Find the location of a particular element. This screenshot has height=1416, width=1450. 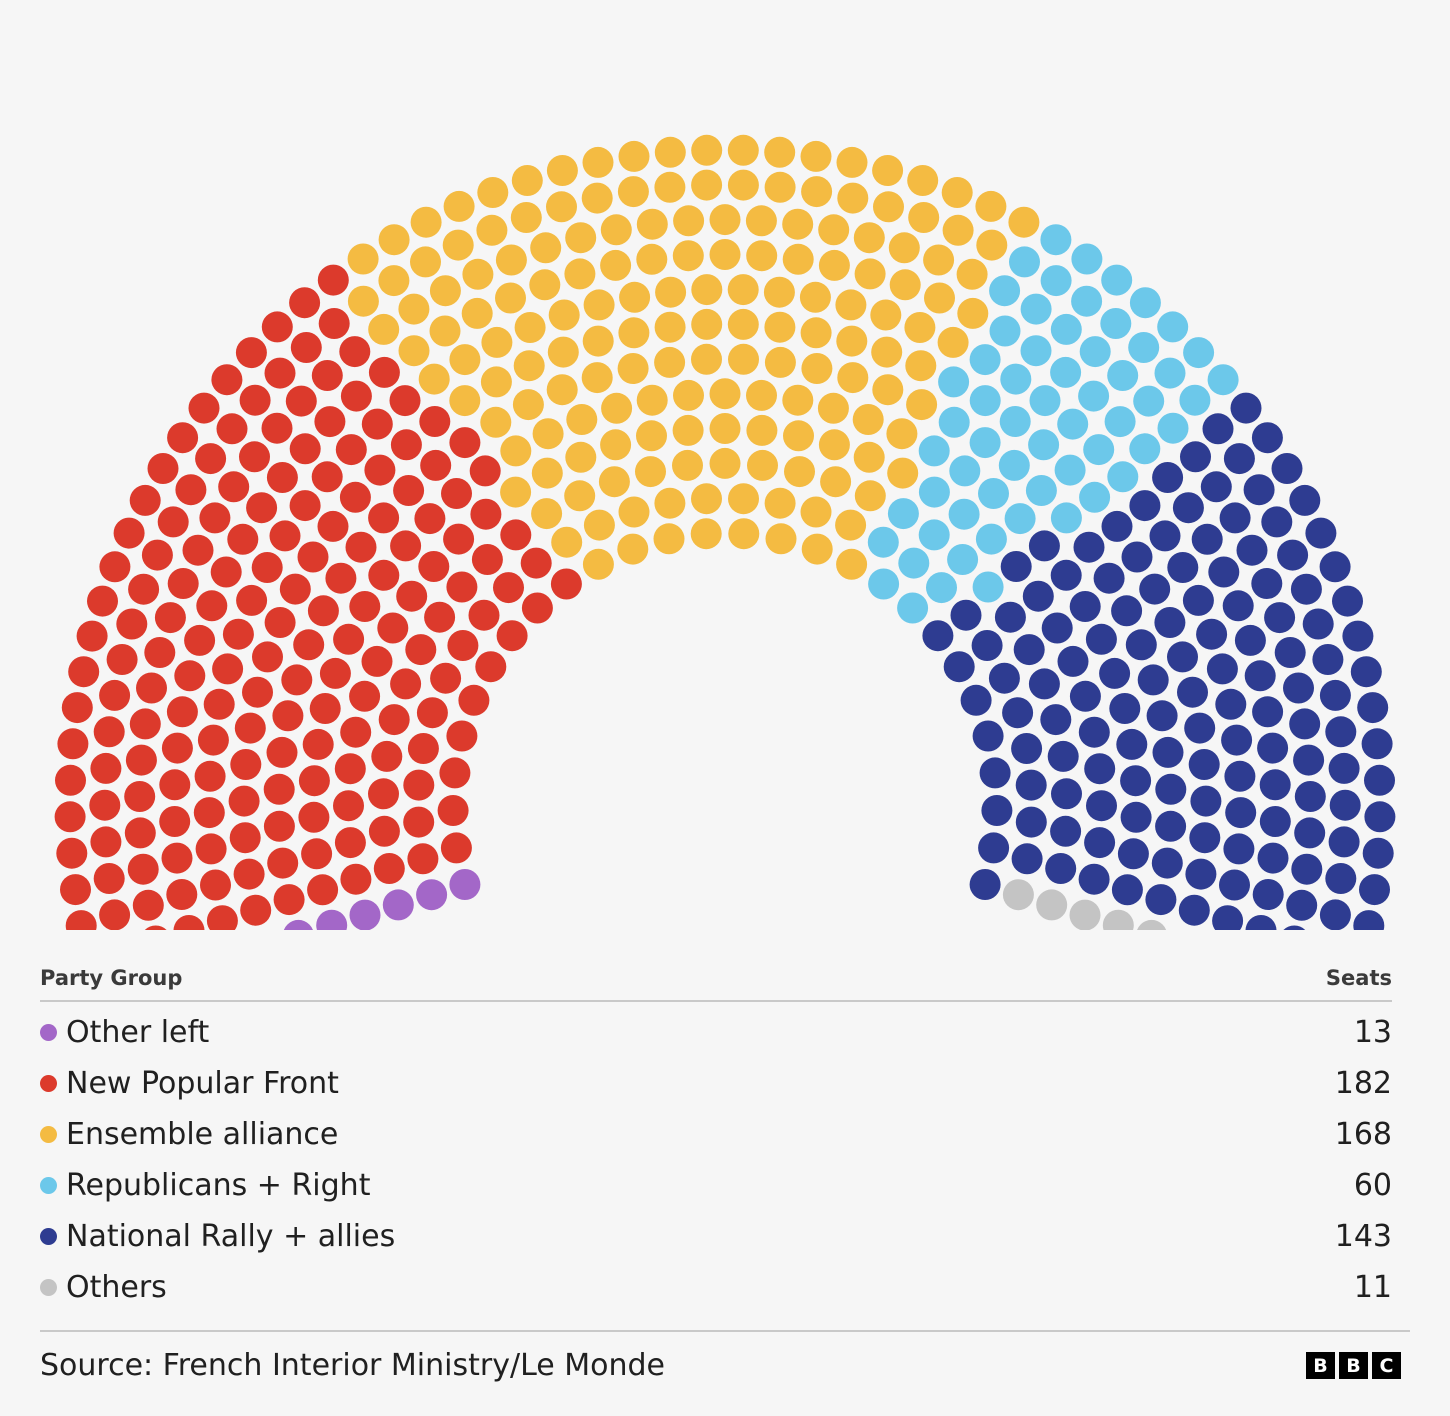

legend-row-republicans-right: Republicans + Right 60 is located at coordinates (716, 1185).